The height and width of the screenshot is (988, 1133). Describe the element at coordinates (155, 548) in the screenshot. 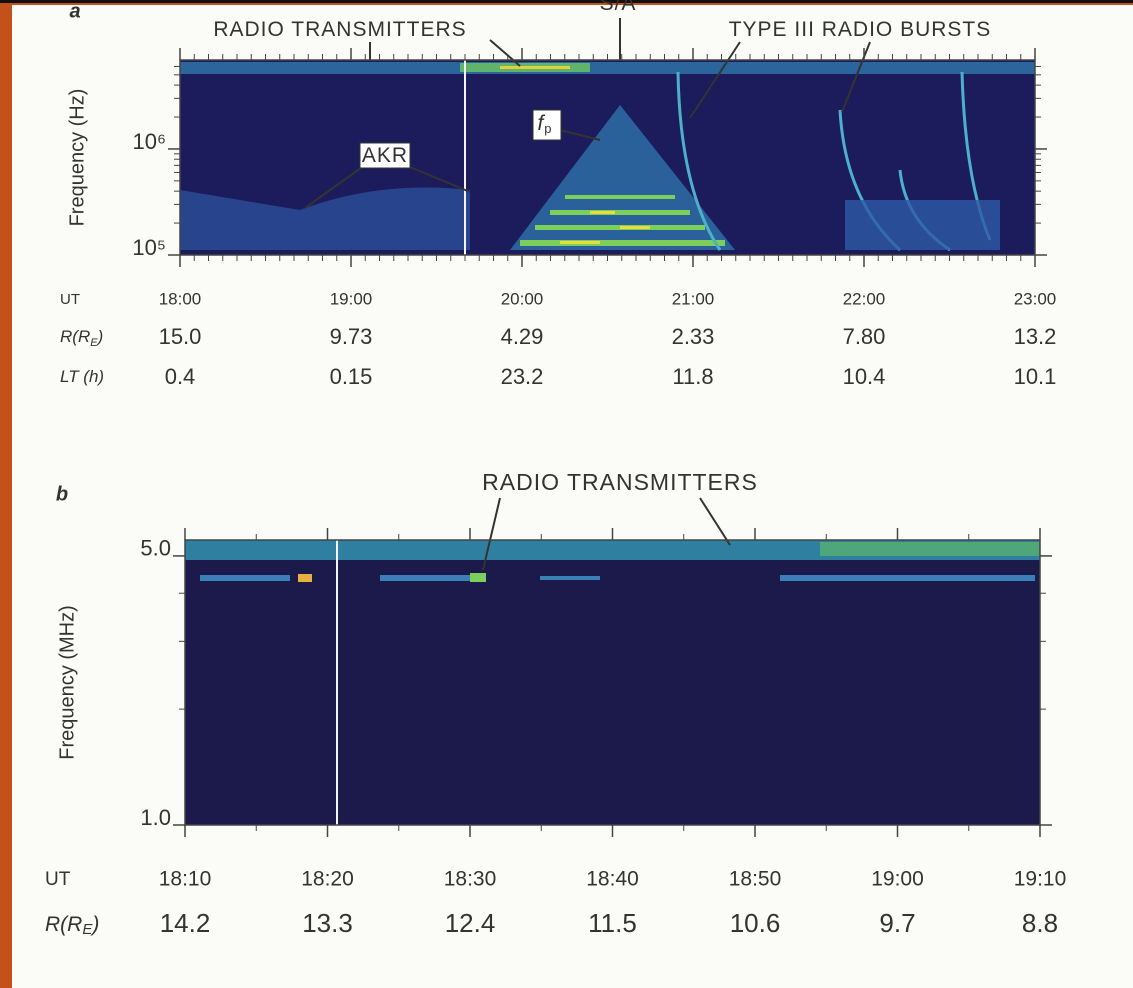

I see `y-tick-label: 5.0` at that location.